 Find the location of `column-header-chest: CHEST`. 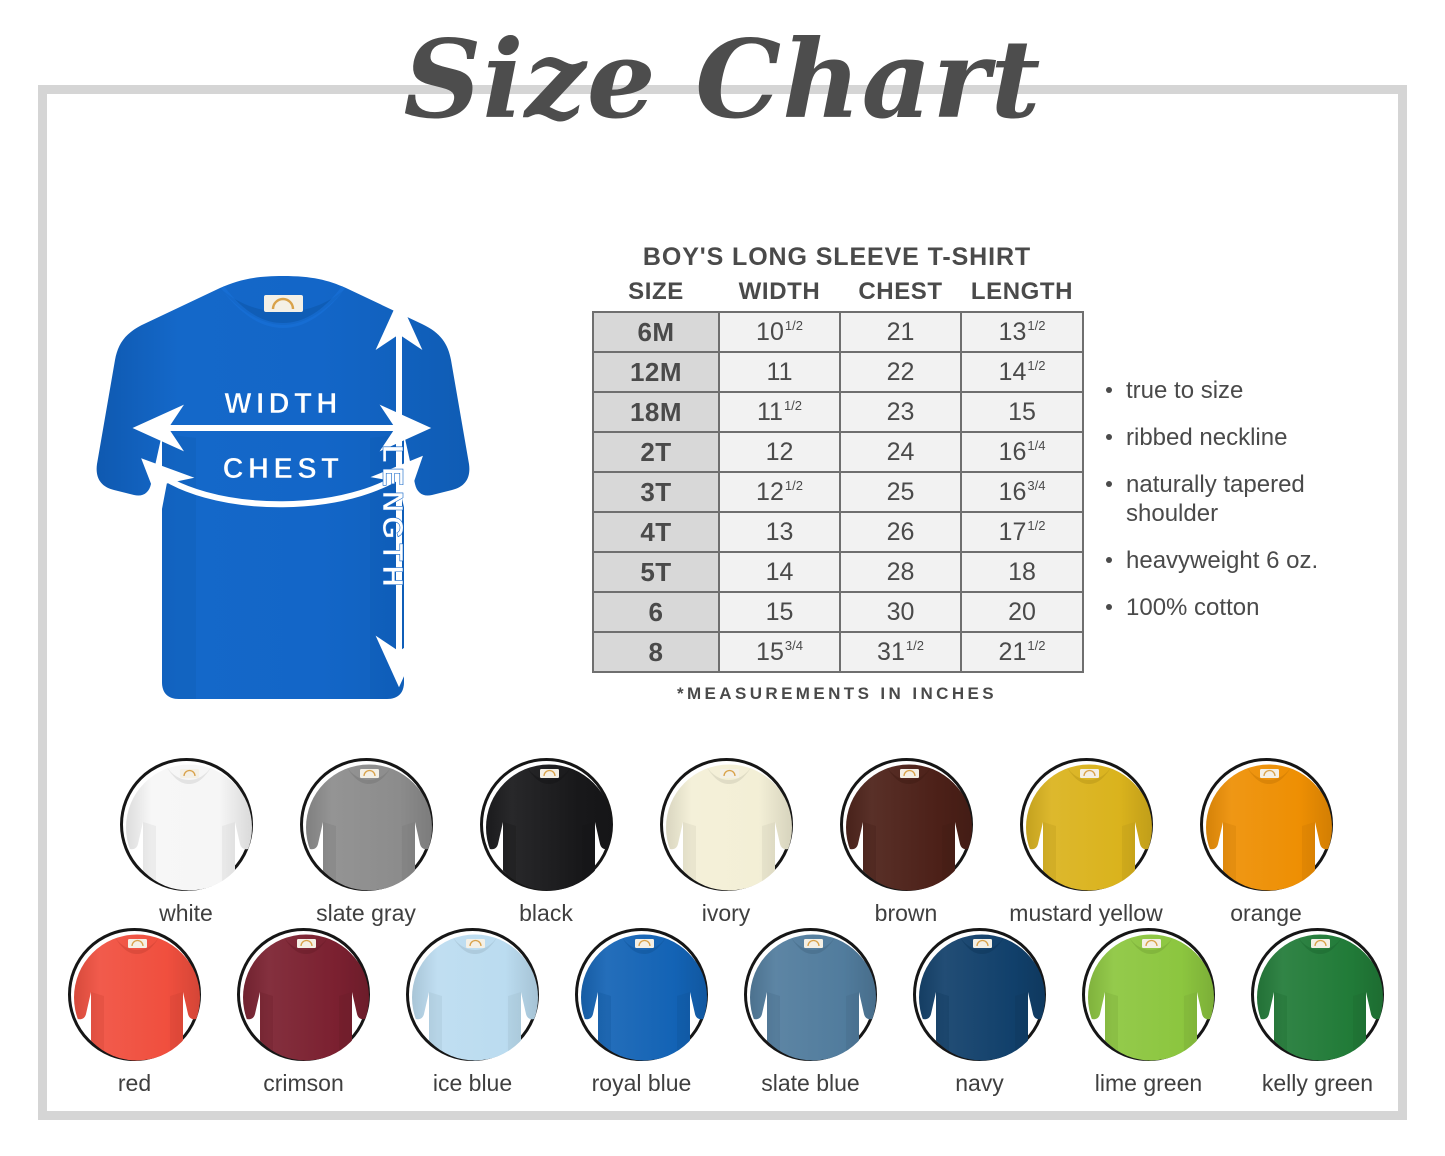

column-header-chest: CHEST is located at coordinates (900, 291).